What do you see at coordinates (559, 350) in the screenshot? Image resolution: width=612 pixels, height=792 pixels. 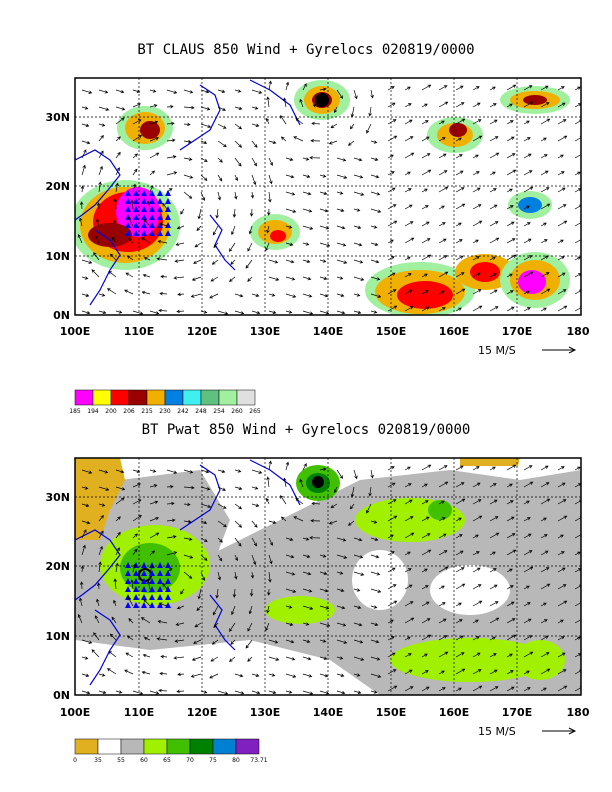 I see `top-ref-vector-arrow` at bounding box center [559, 350].